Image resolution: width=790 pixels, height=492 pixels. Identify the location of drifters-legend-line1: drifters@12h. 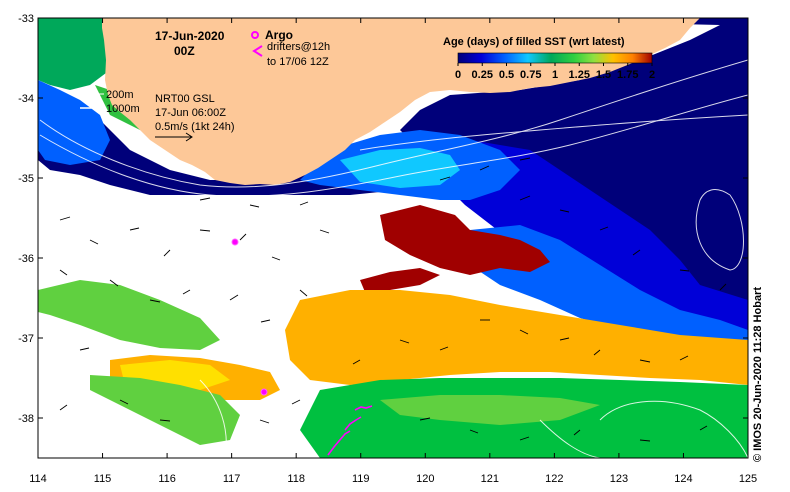
(298, 47).